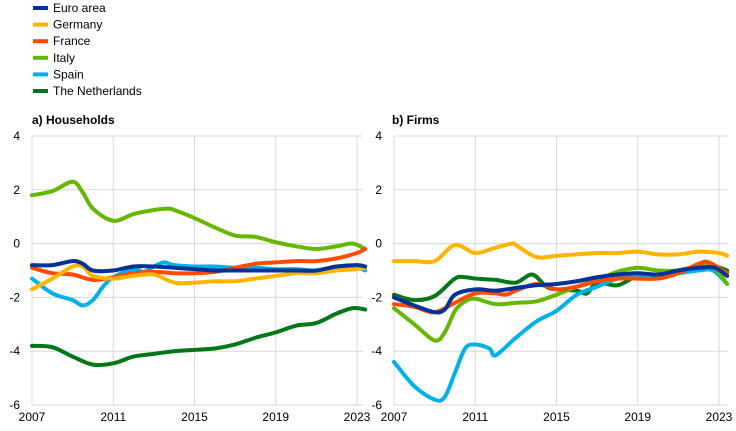 The width and height of the screenshot is (736, 431). I want to click on legend-label: Italy, so click(64, 58).